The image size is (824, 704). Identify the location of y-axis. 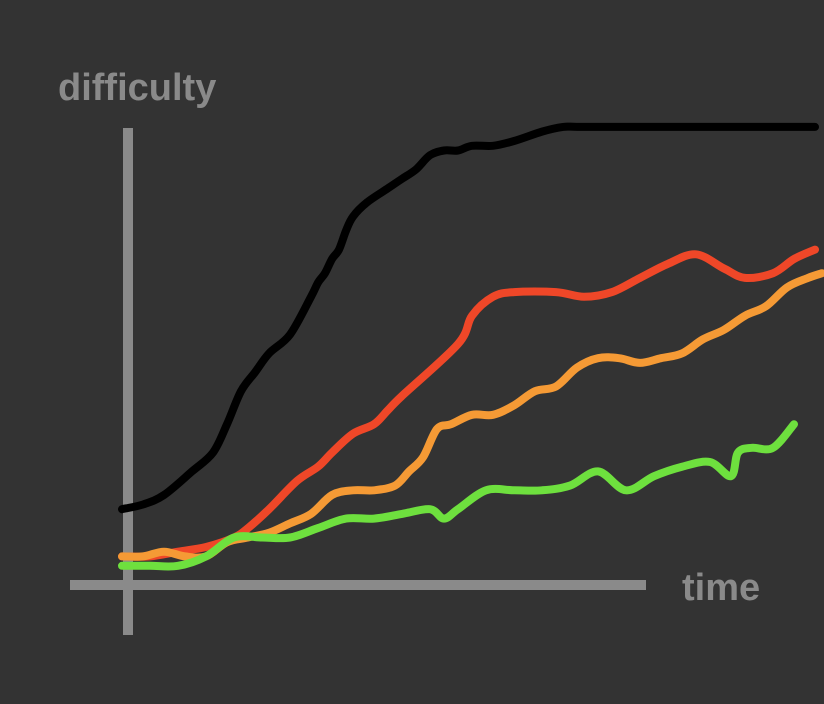
(128, 381).